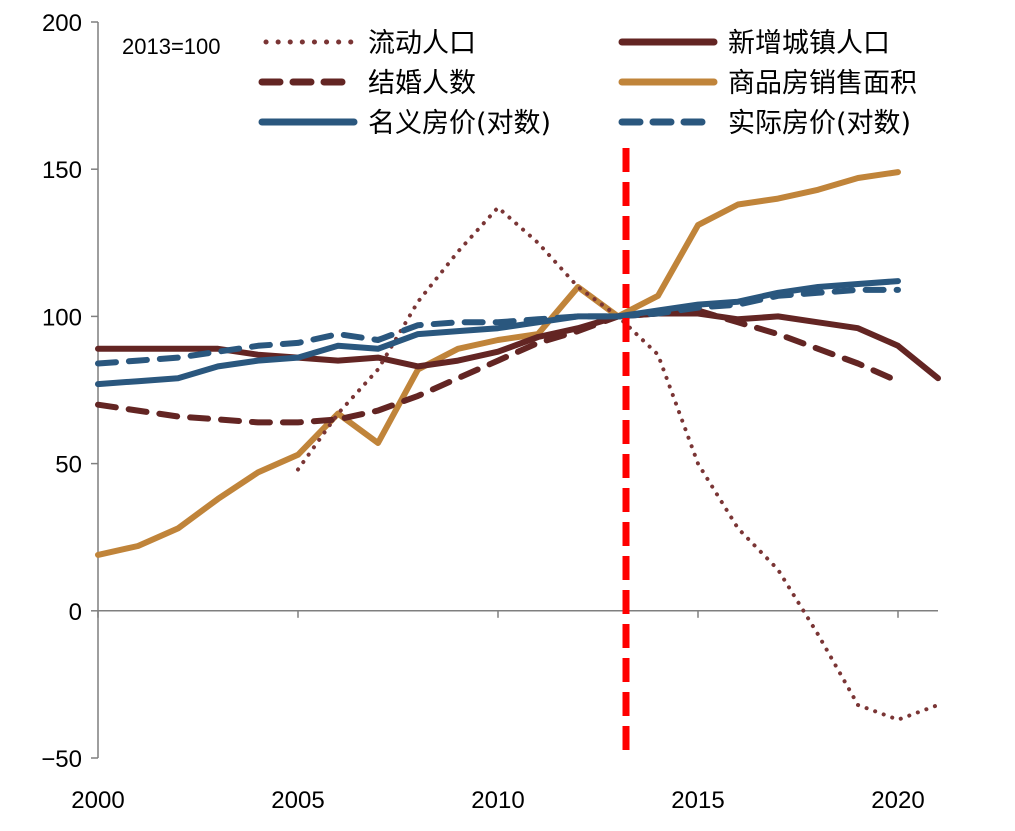  I want to click on legend-label: 实际房价(对数), so click(819, 123).